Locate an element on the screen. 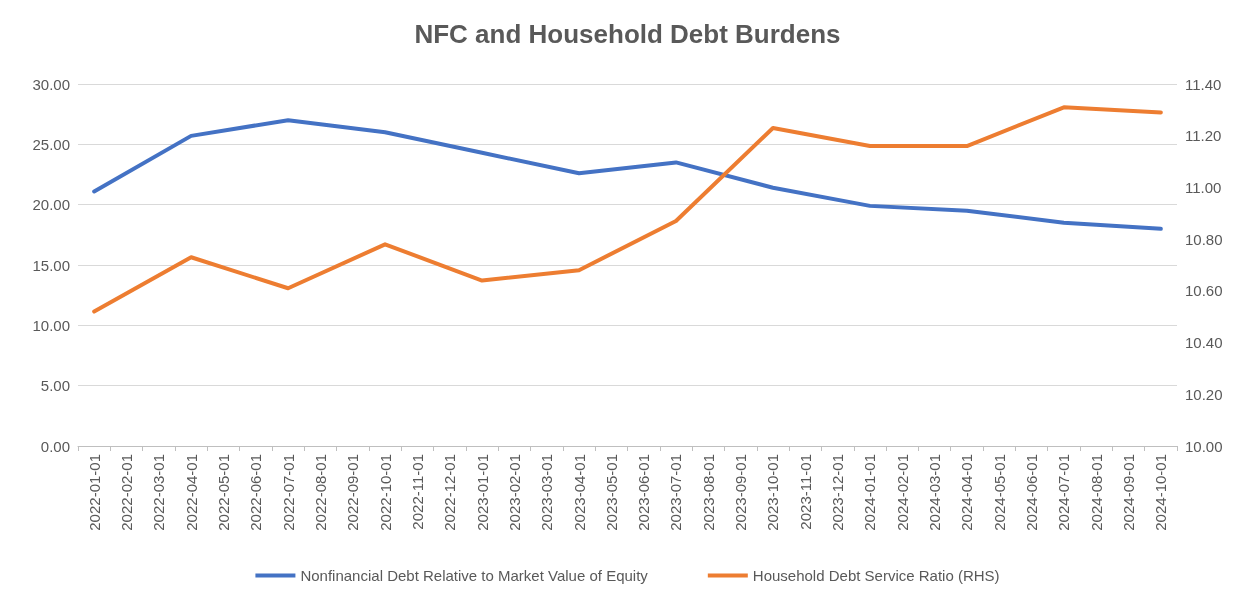 The height and width of the screenshot is (601, 1255). y2-tick-label: 10.40 is located at coordinates (1204, 343).